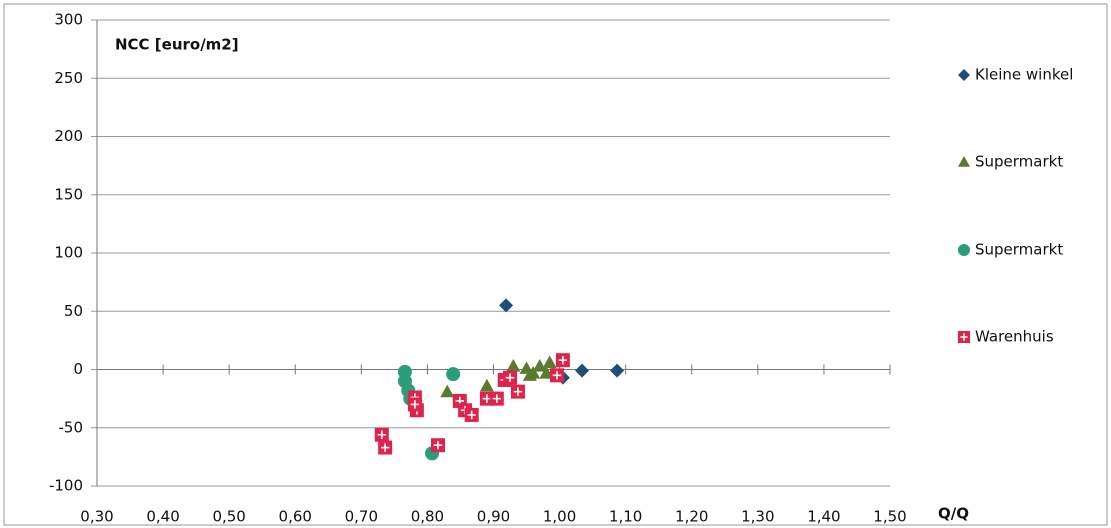  Describe the element at coordinates (68, 78) in the screenshot. I see `y-tick-label: 250` at that location.